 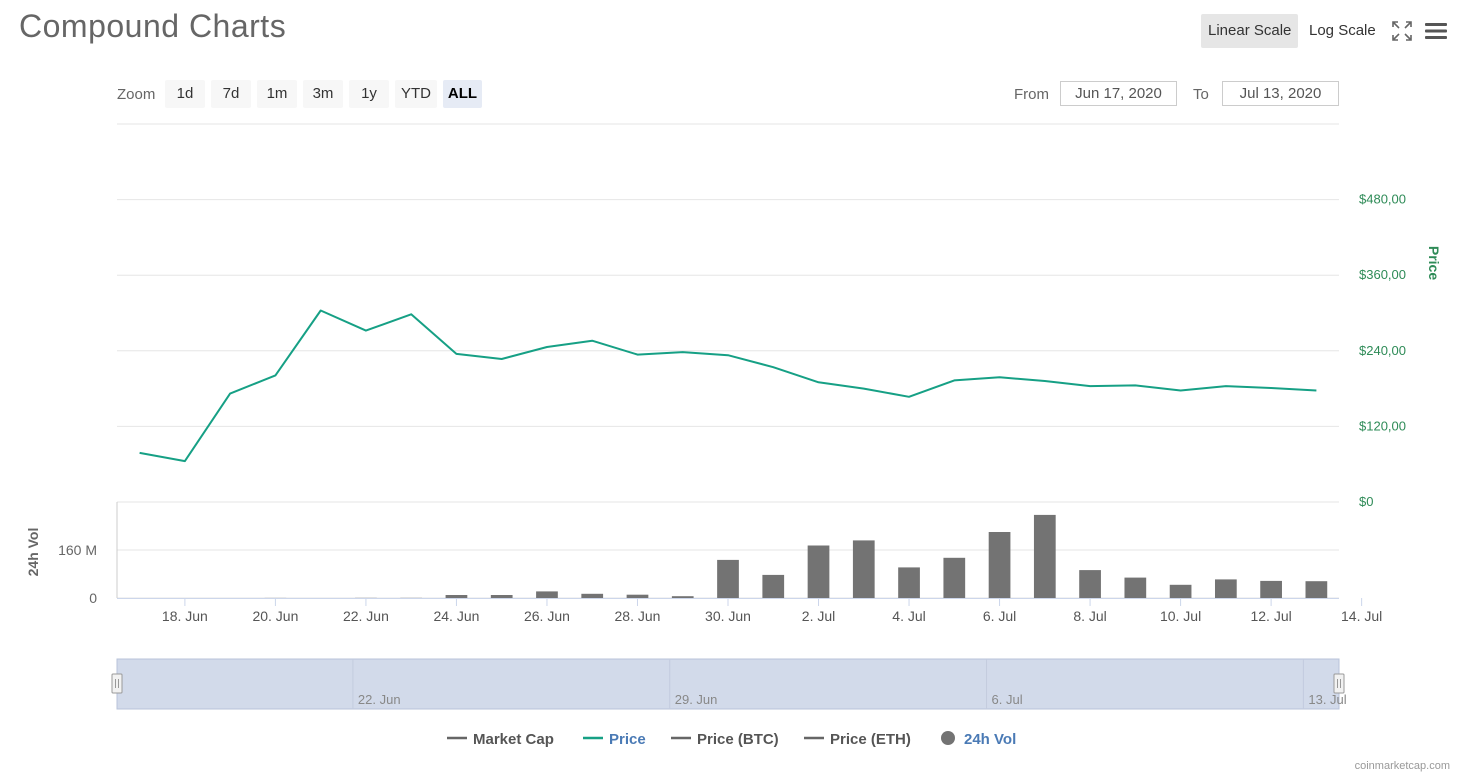 I want to click on zoom-label: Zoom, so click(x=136, y=94).